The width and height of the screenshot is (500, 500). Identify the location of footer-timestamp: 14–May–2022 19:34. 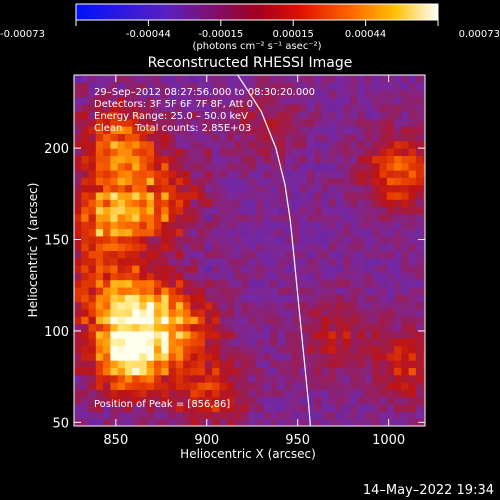
(428, 490).